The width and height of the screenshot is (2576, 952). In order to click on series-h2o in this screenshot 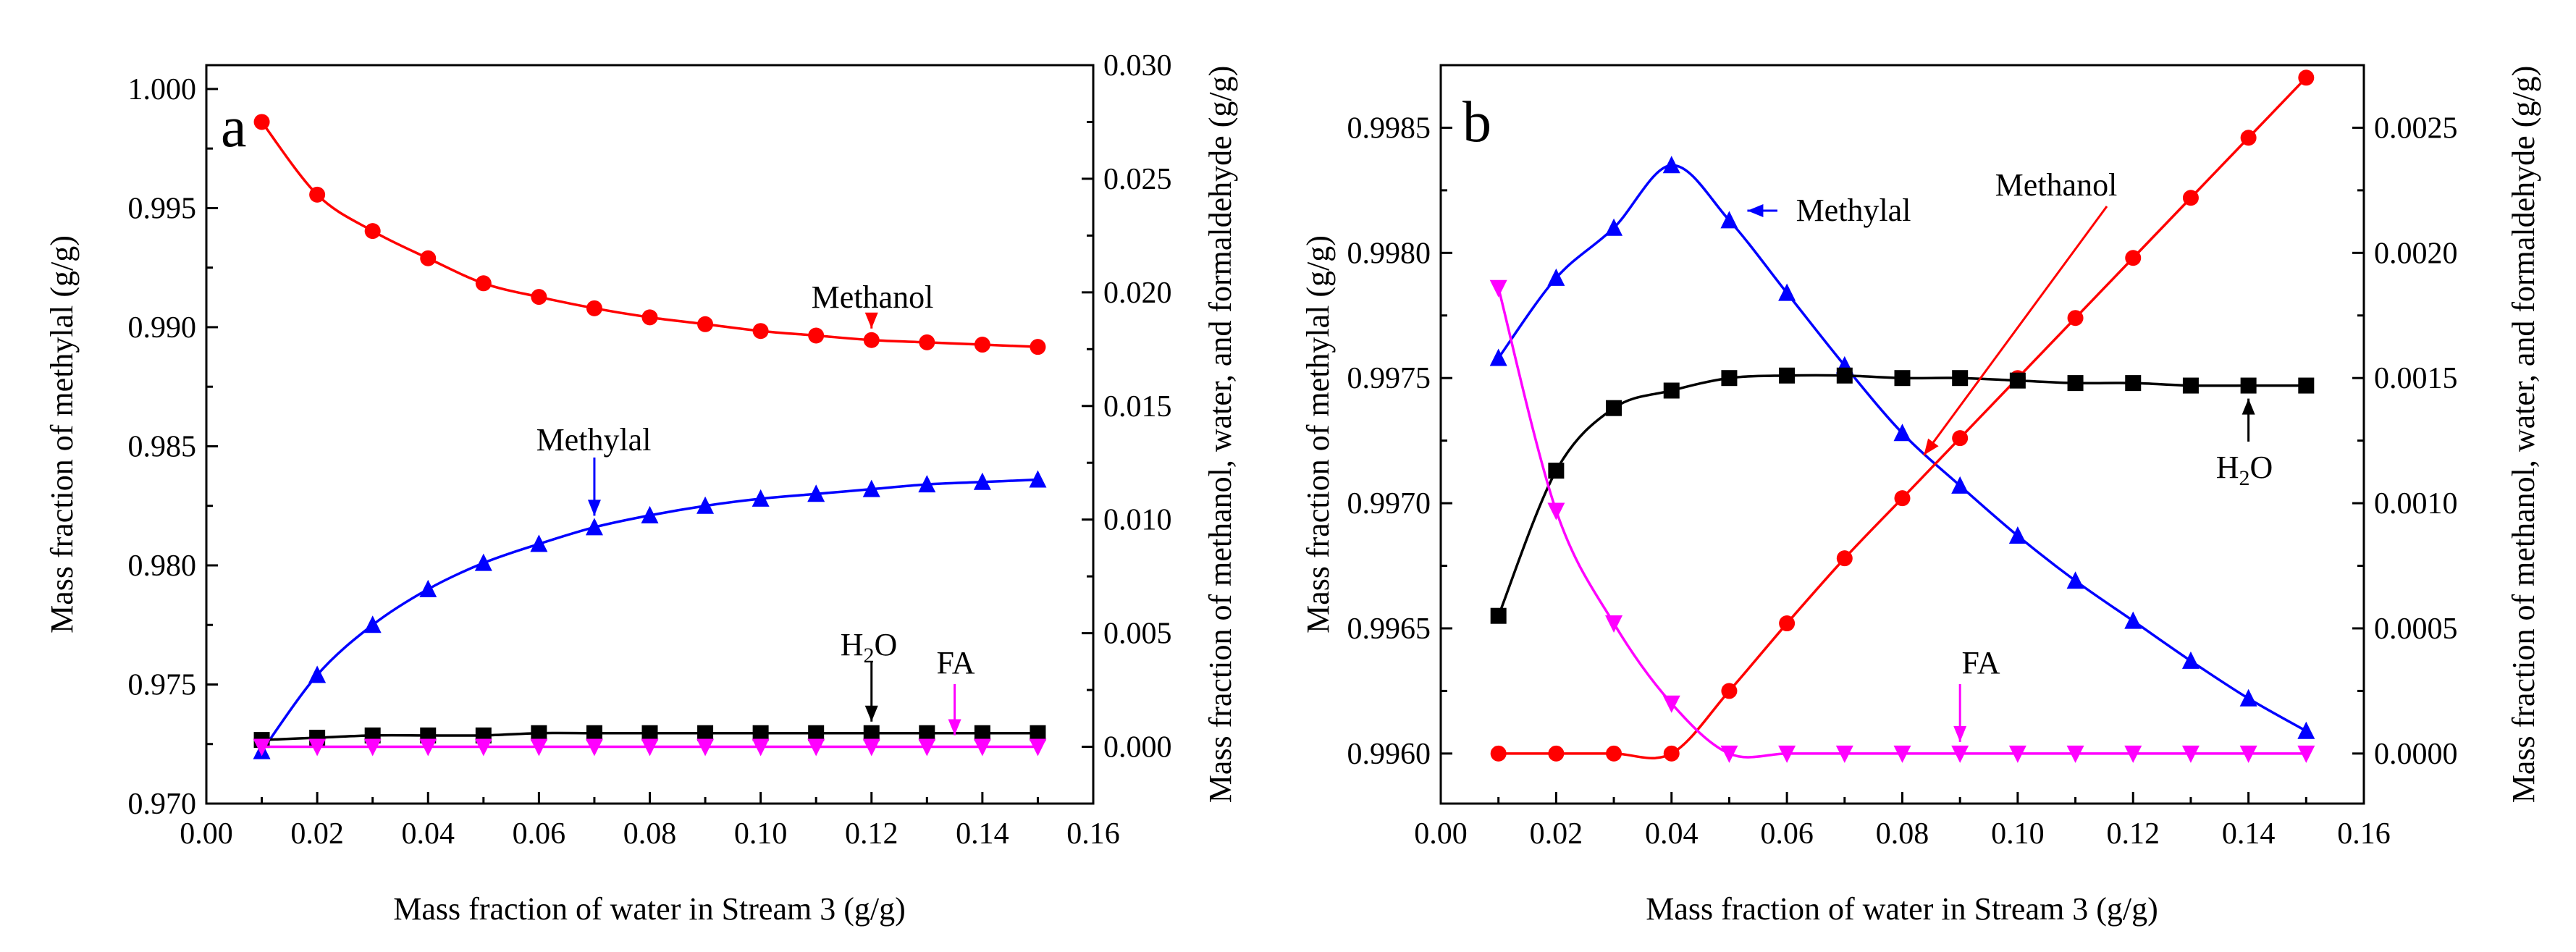, I will do `click(1902, 495)`.